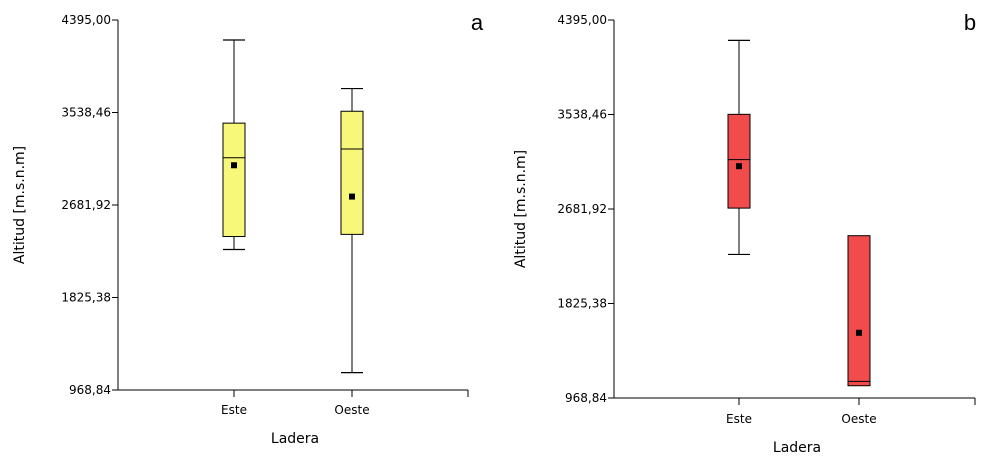 The height and width of the screenshot is (457, 983). What do you see at coordinates (477, 22) in the screenshot?
I see `panel-label: a` at bounding box center [477, 22].